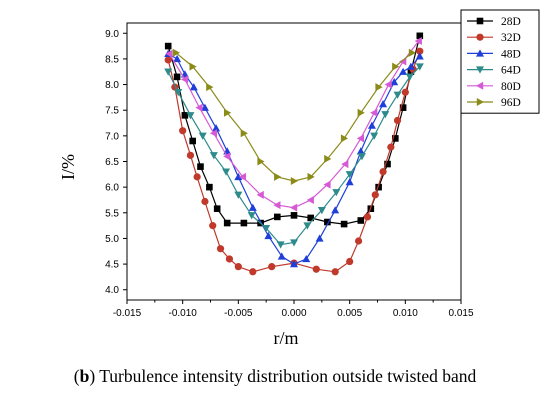 The image size is (550, 401). Describe the element at coordinates (500, 61) in the screenshot. I see `legend-box` at that location.